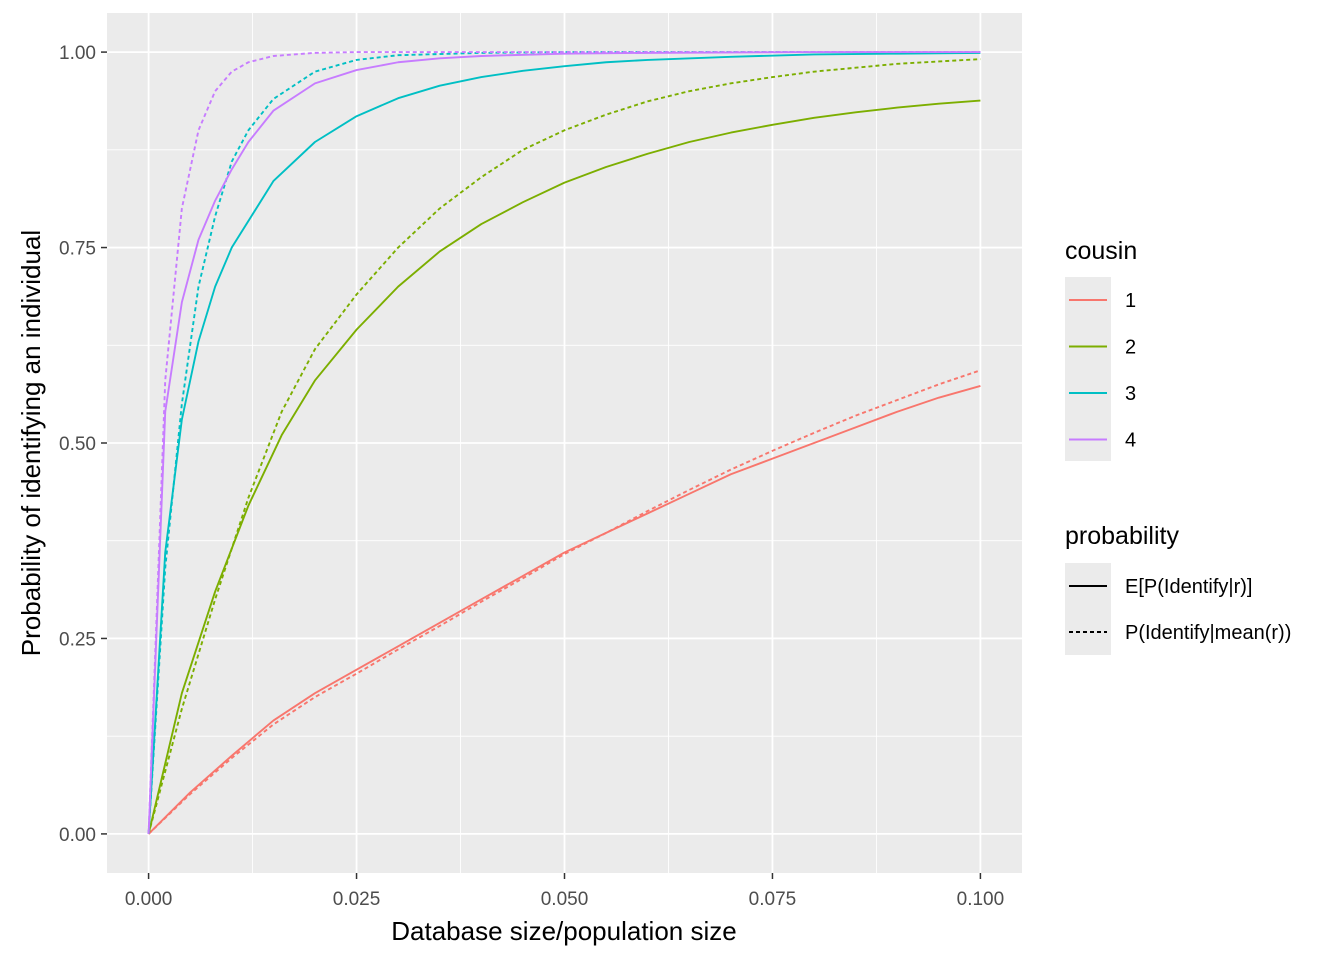 This screenshot has width=1344, height=960. What do you see at coordinates (1130, 348) in the screenshot?
I see `legend-label-cousin-2: 2` at bounding box center [1130, 348].